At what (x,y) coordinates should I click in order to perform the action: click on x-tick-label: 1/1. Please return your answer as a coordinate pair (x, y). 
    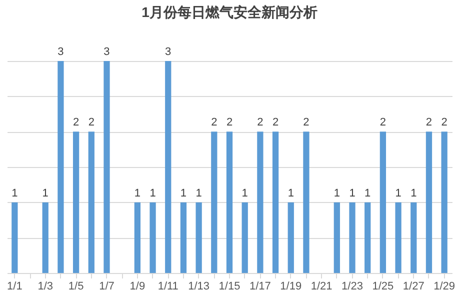
    Looking at the image, I should click on (14, 286).